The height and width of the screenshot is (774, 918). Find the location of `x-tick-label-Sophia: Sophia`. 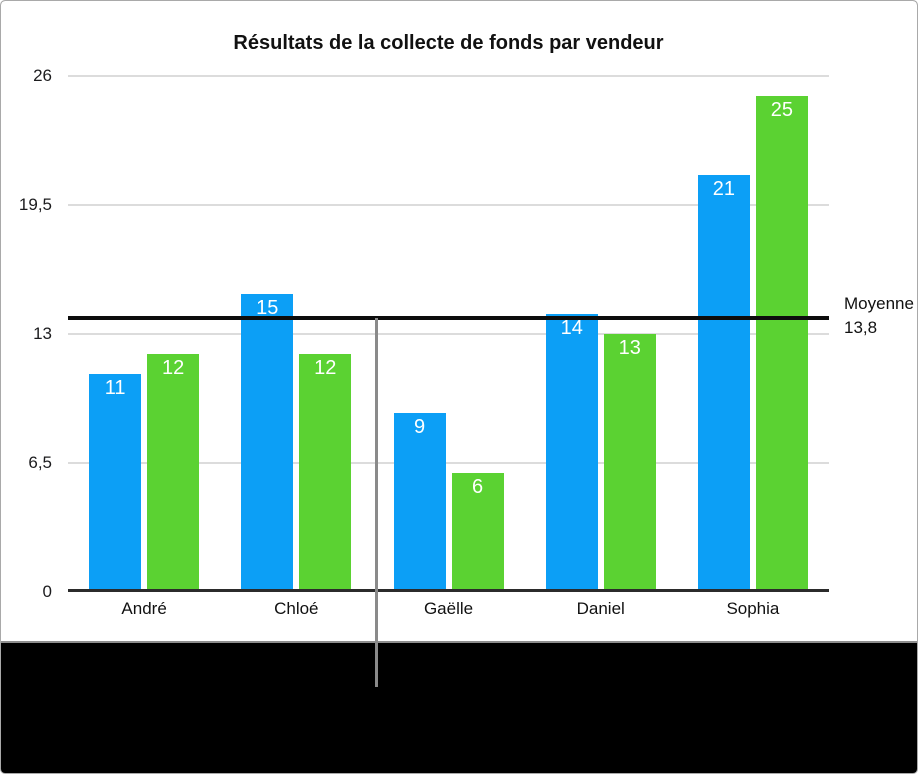

x-tick-label-Sophia: Sophia is located at coordinates (753, 608).